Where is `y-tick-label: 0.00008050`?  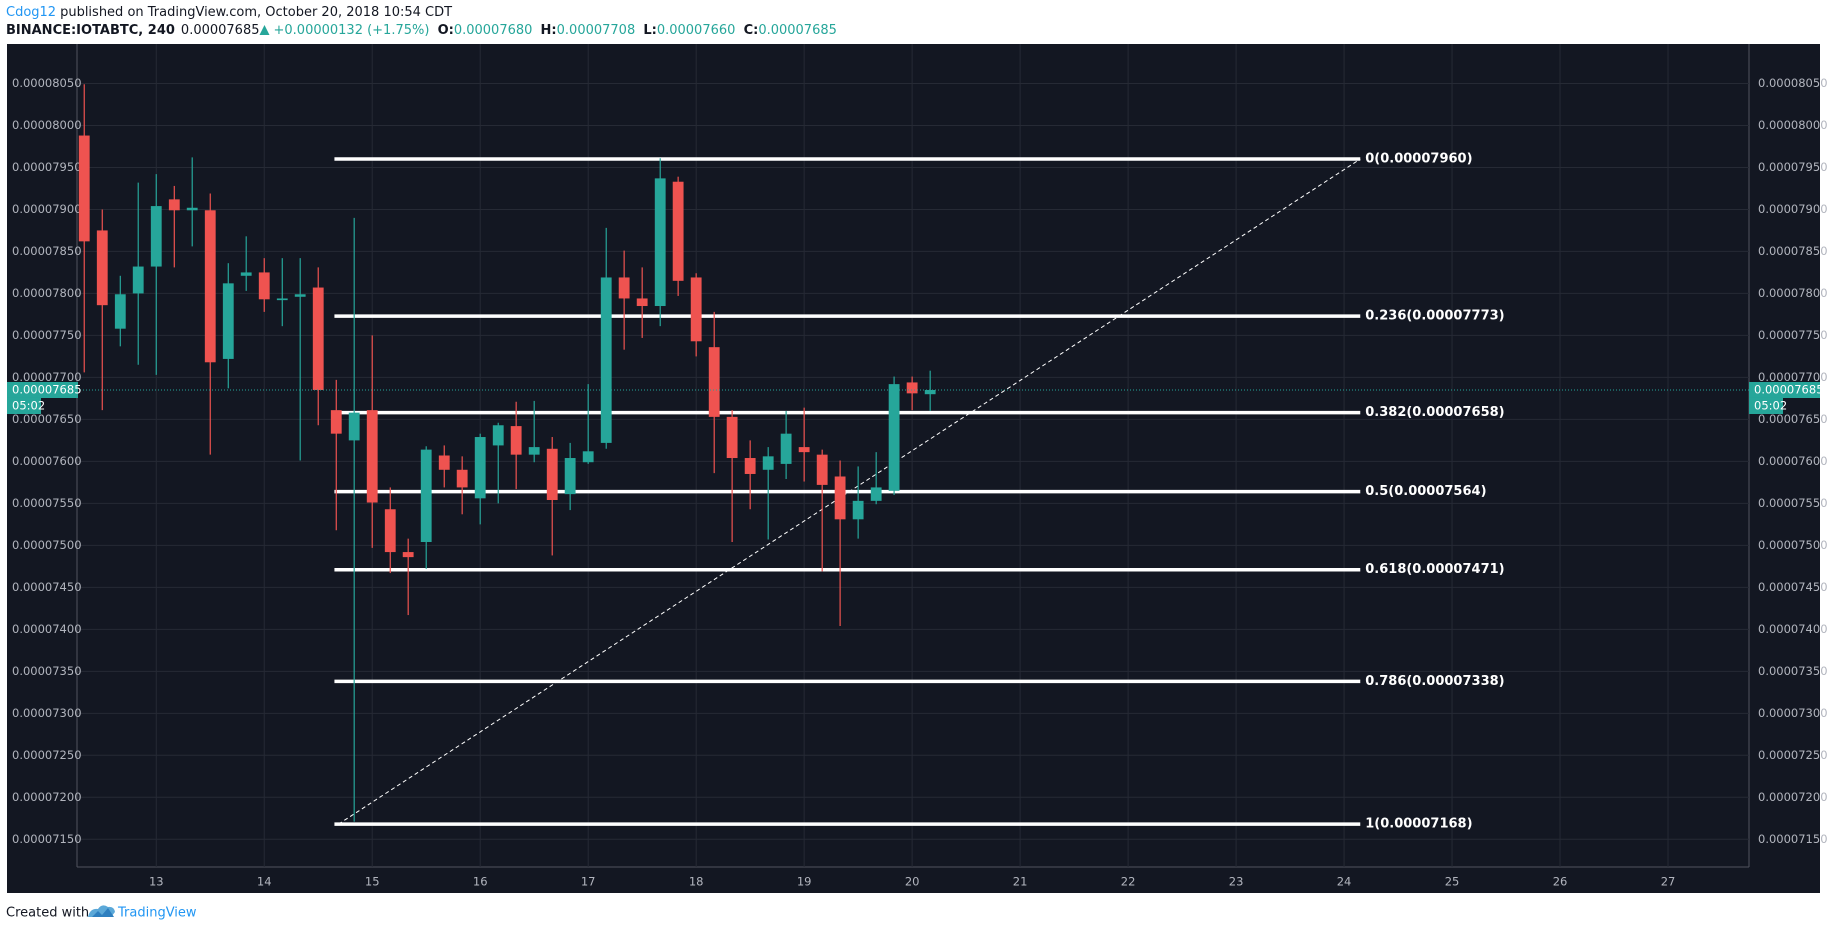 y-tick-label: 0.00008050 is located at coordinates (47, 83).